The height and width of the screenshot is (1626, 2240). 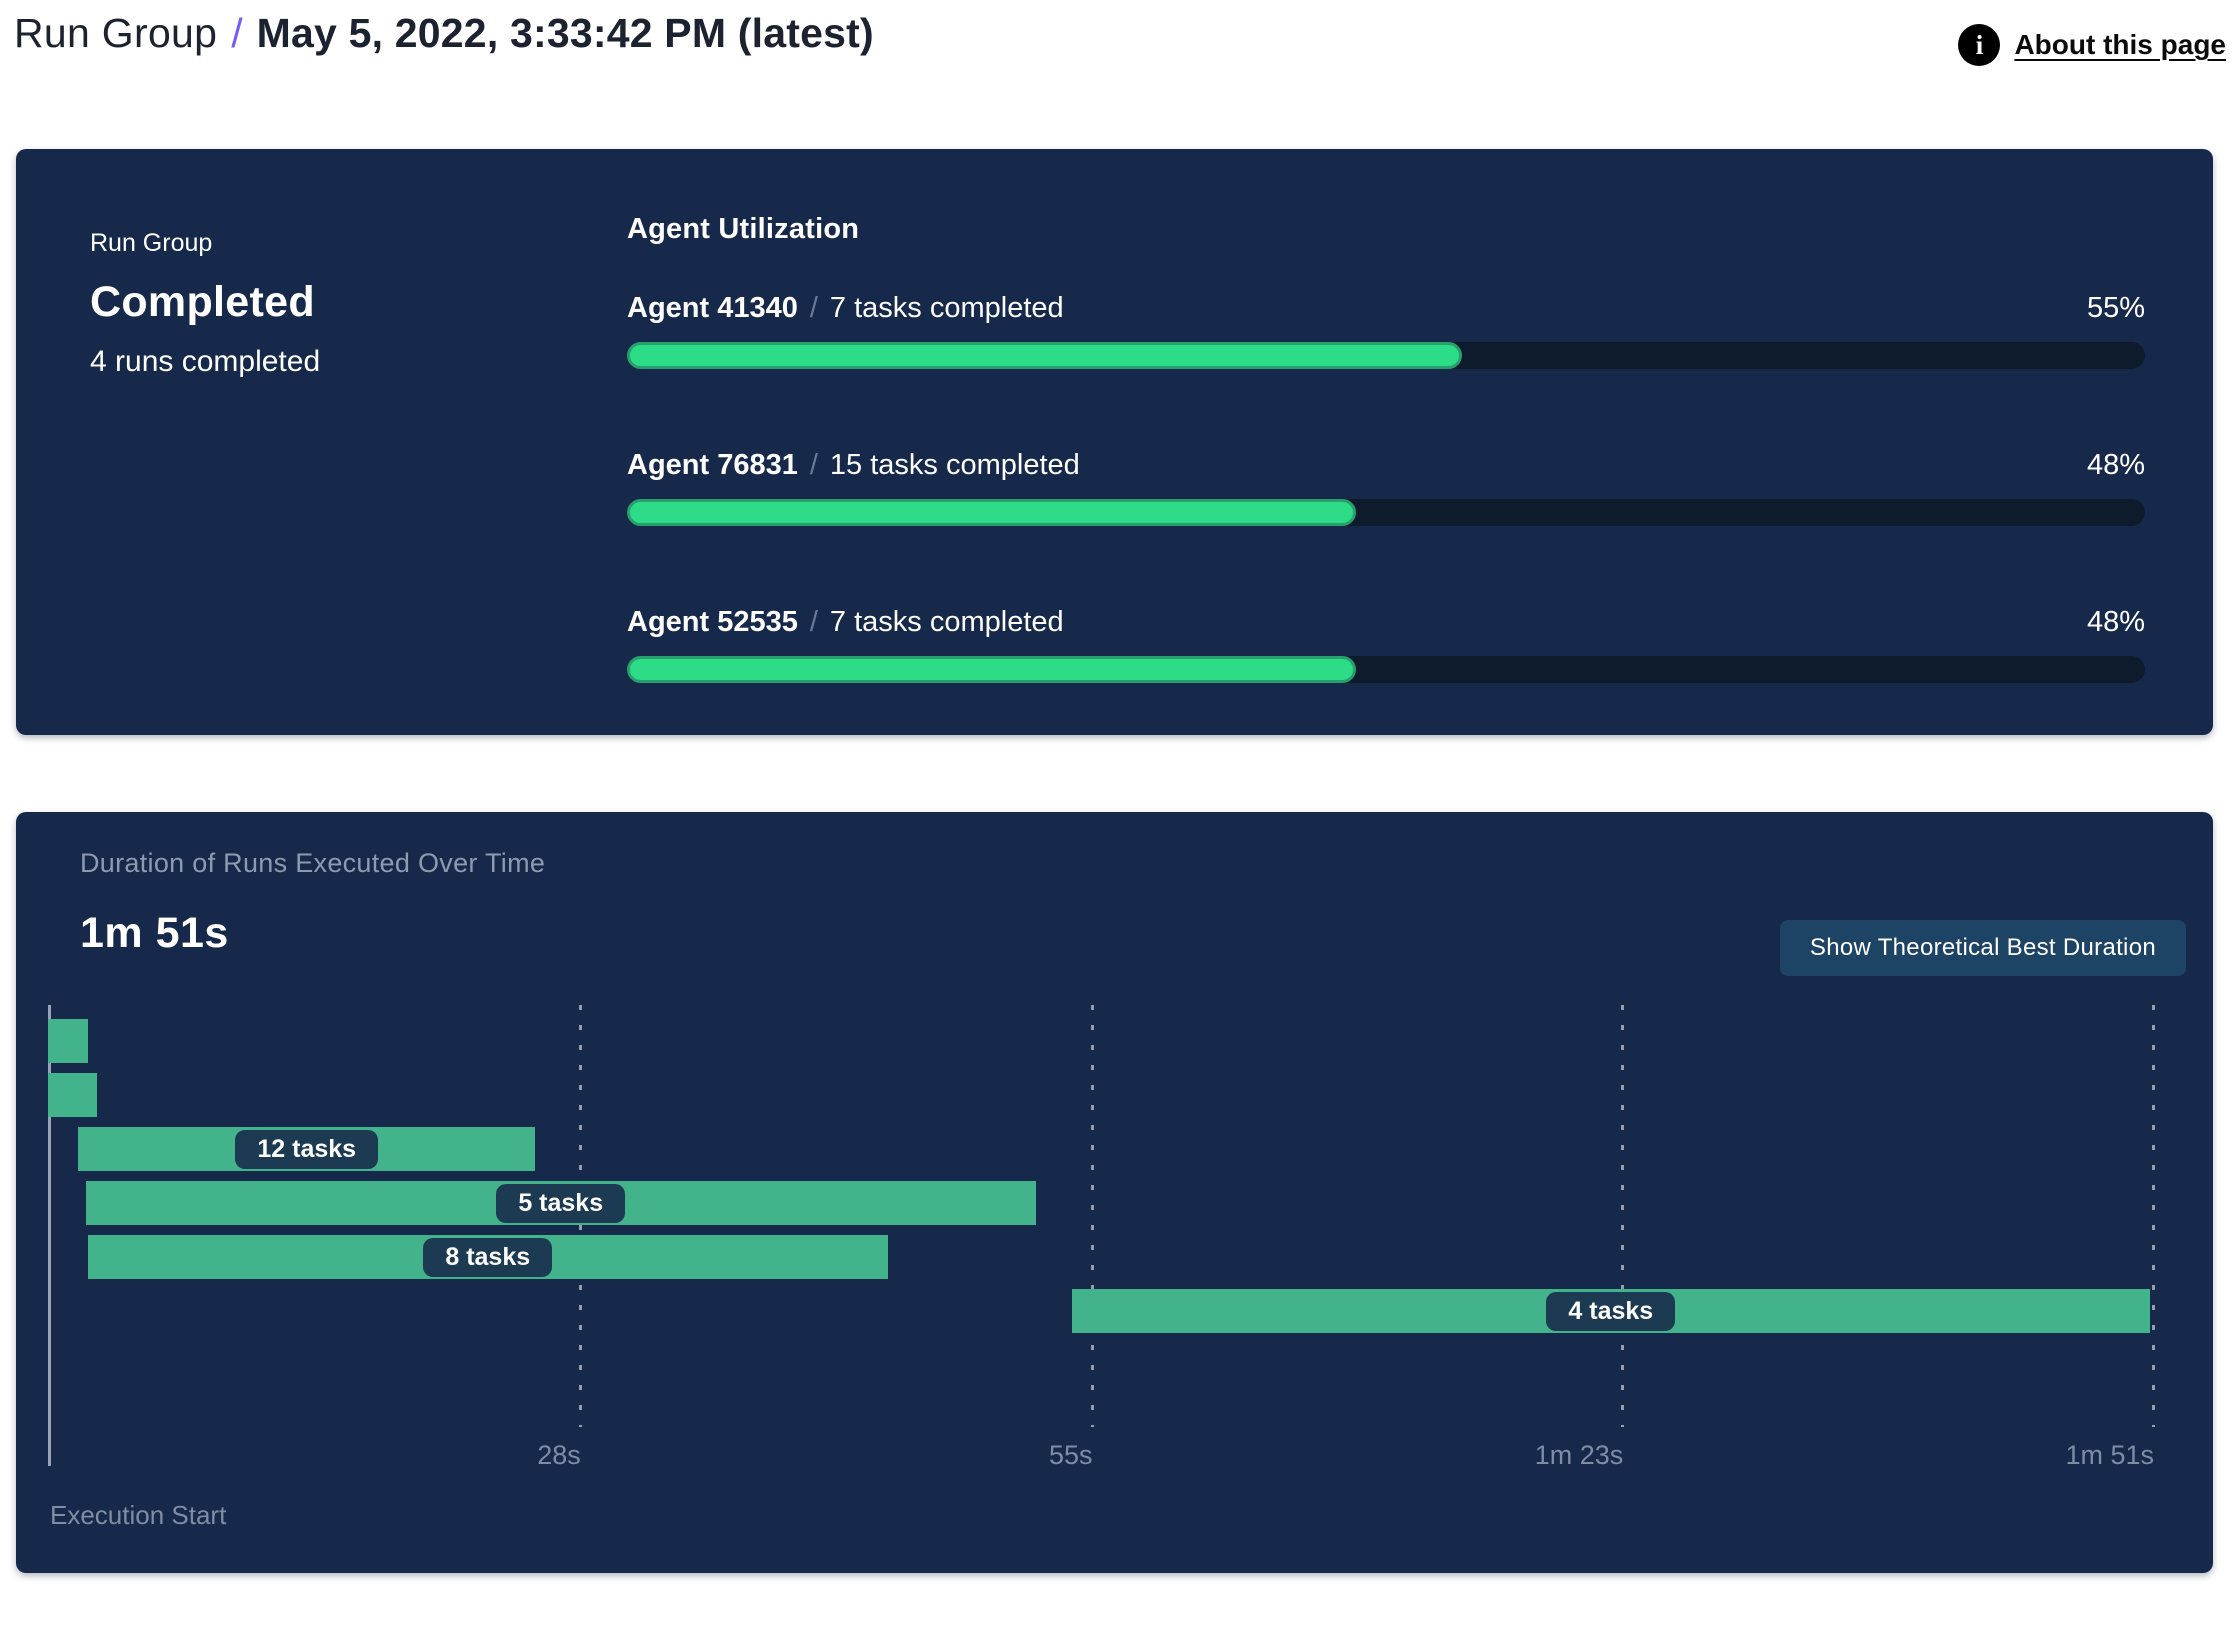 I want to click on agent-name: Agent 41340, so click(x=712, y=308).